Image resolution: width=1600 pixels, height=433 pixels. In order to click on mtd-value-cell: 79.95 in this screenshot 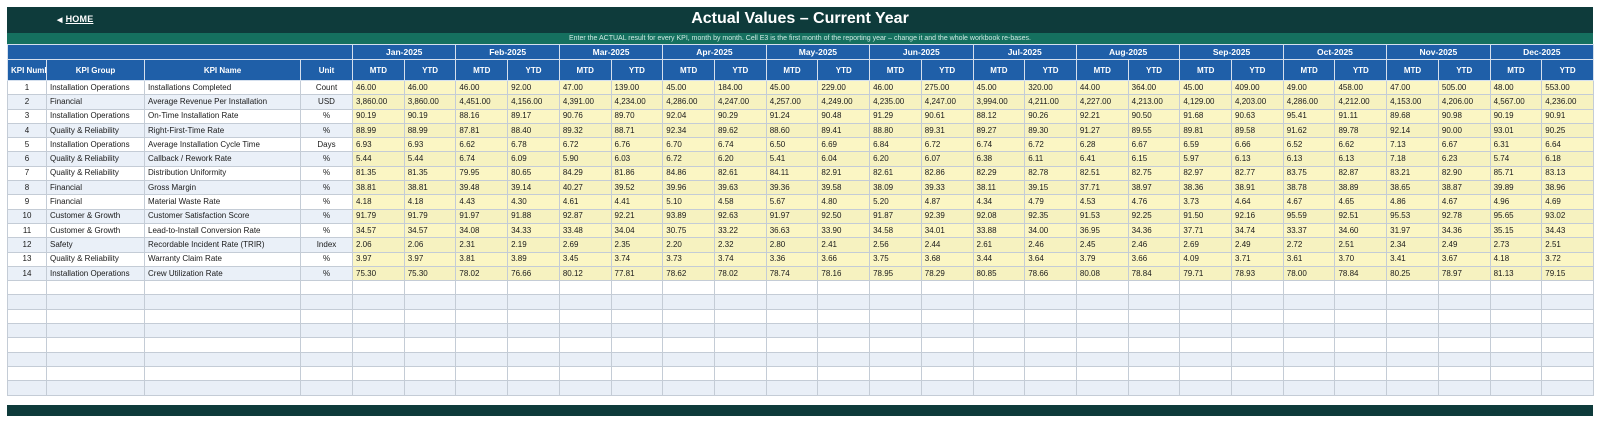, I will do `click(482, 173)`.